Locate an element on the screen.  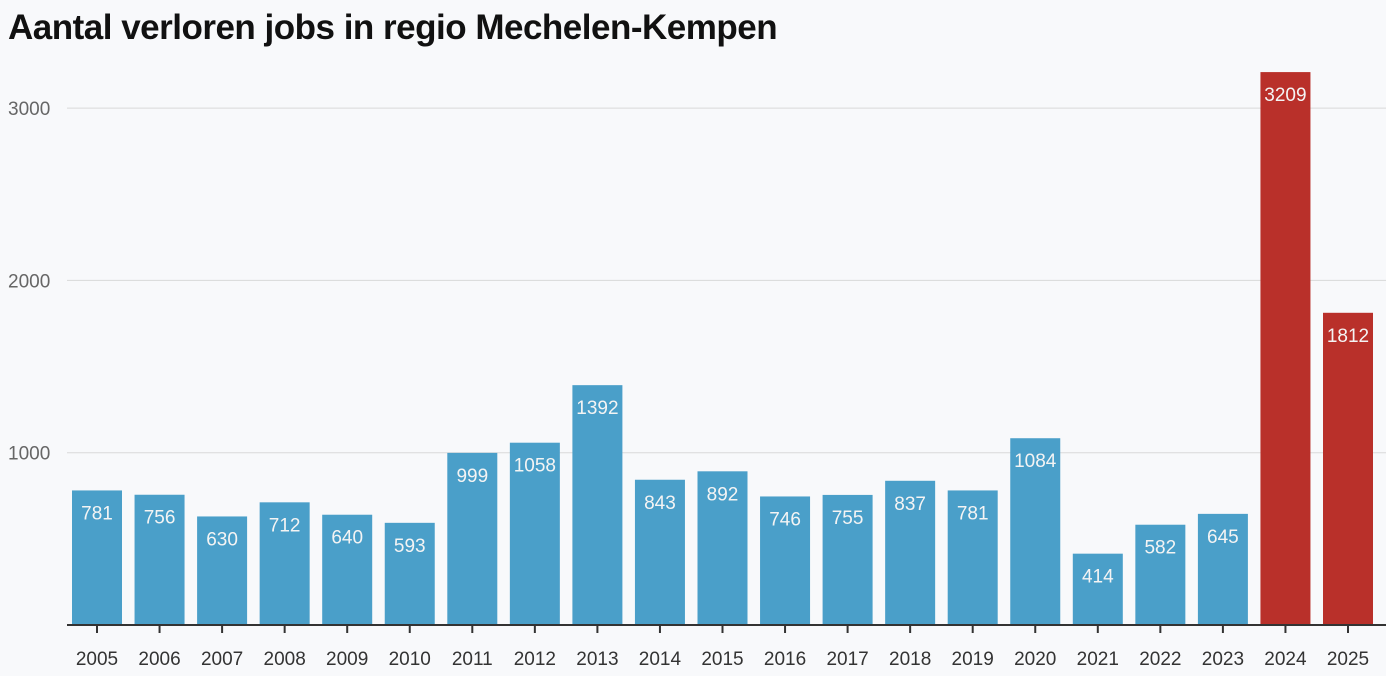
data-label-2024: 3209 is located at coordinates (1285, 95).